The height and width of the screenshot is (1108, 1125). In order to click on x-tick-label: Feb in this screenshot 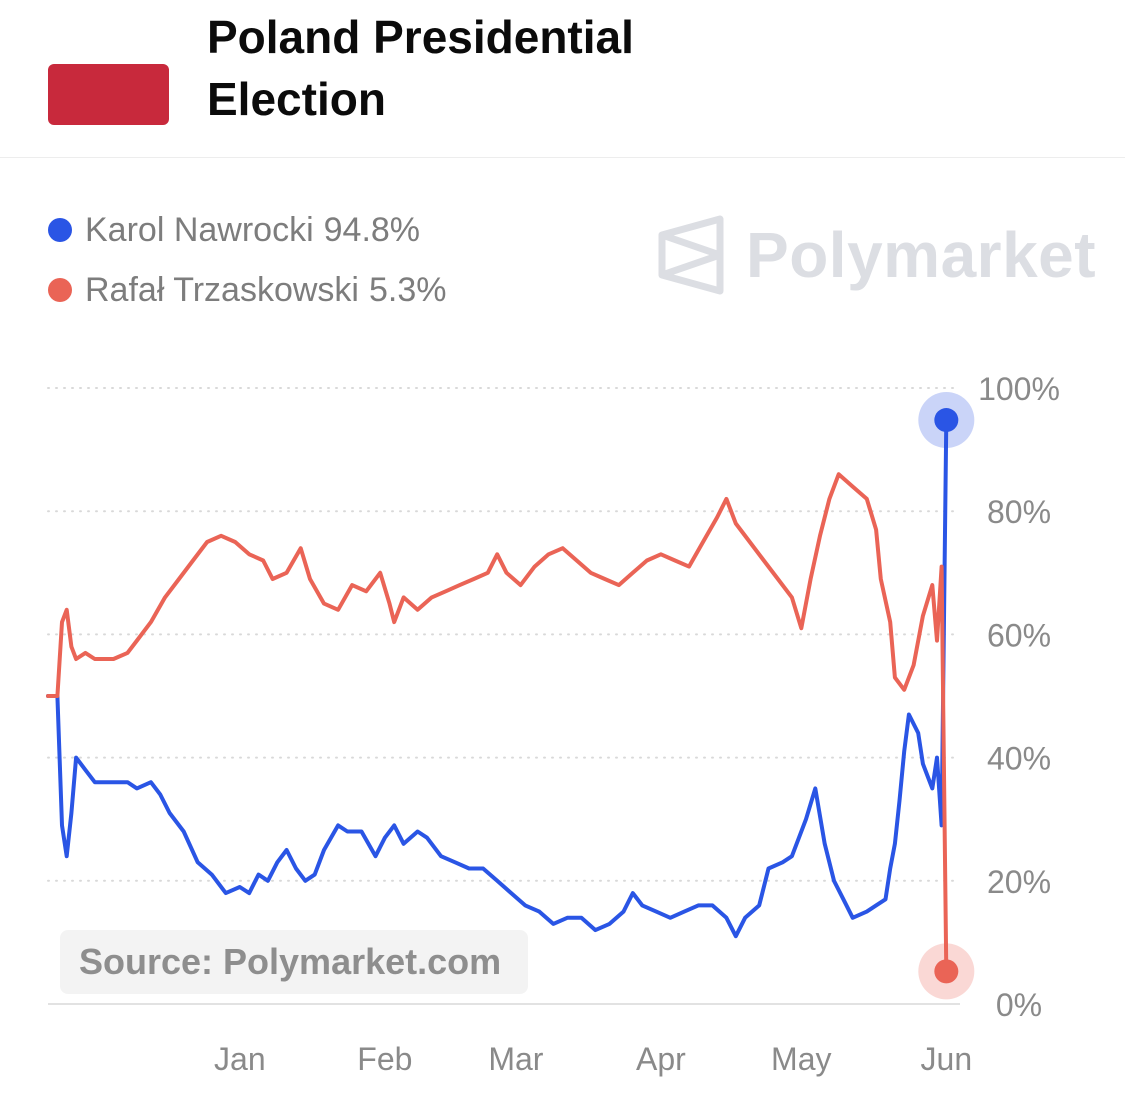, I will do `click(384, 1059)`.